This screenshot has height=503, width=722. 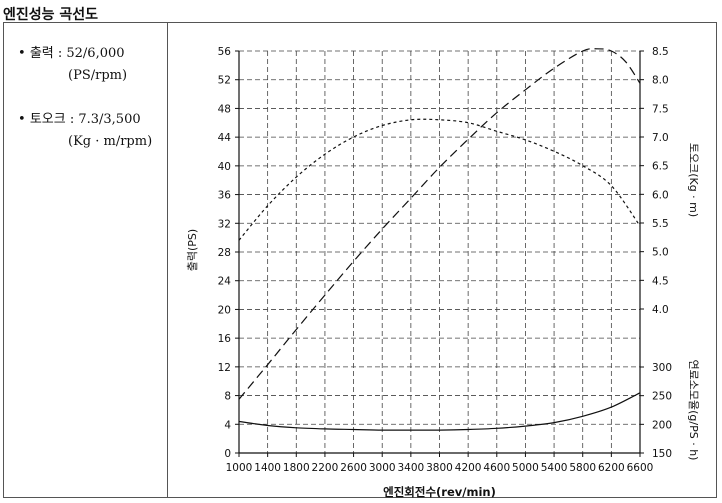 I want to click on torque-tick-label: 5.5, so click(x=660, y=224).